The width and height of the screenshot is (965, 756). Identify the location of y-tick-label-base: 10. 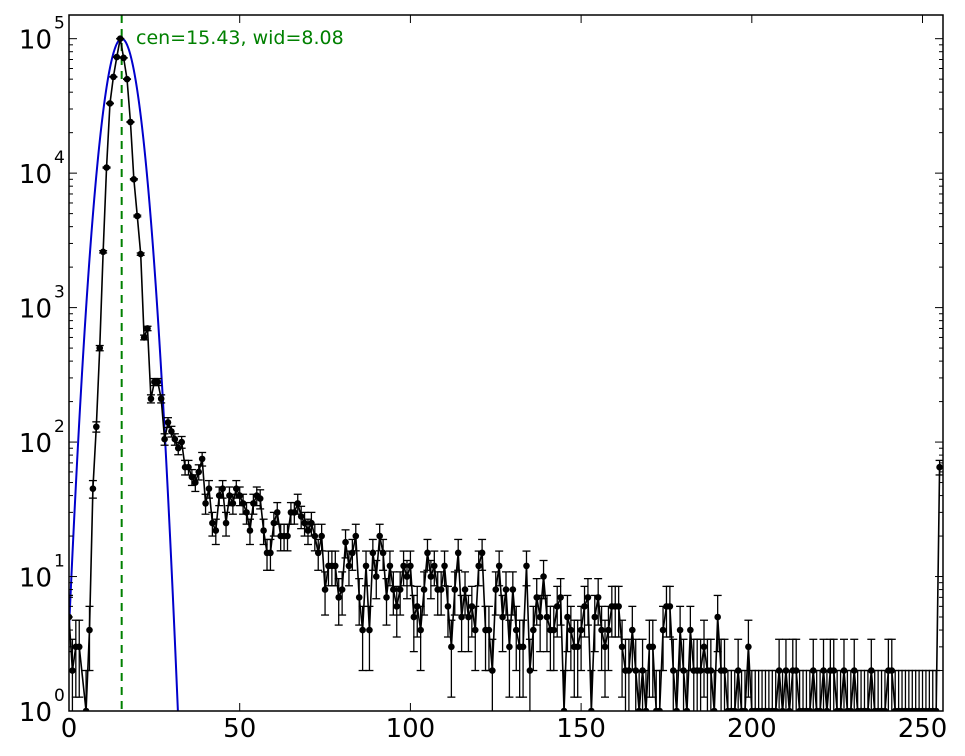
(35, 579).